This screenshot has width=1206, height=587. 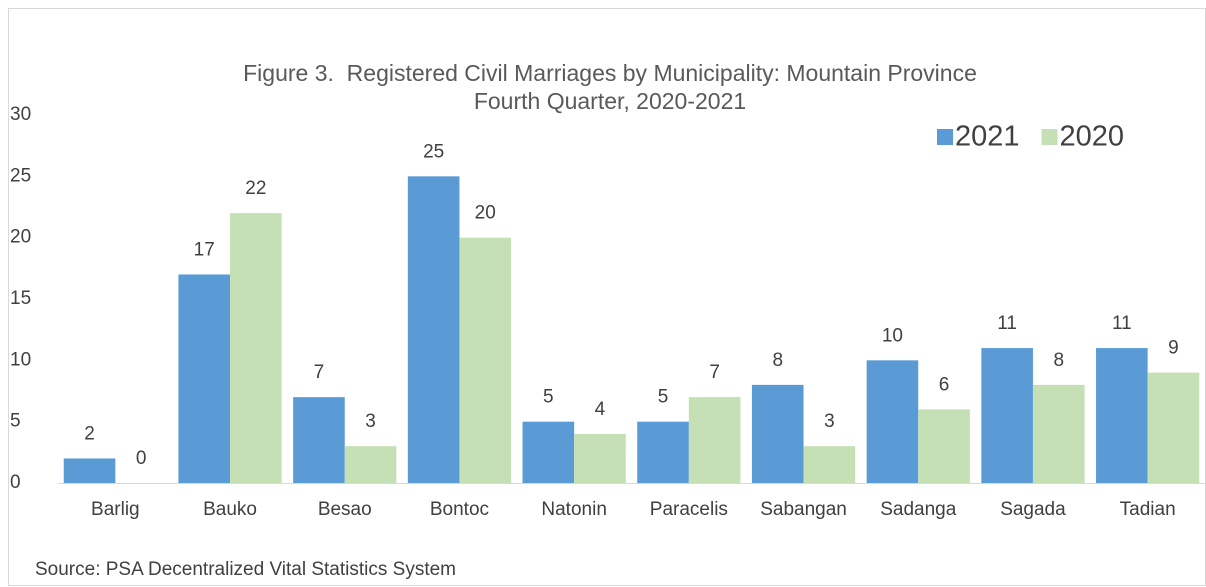 What do you see at coordinates (574, 509) in the screenshot?
I see `x-tick-label: Natonin` at bounding box center [574, 509].